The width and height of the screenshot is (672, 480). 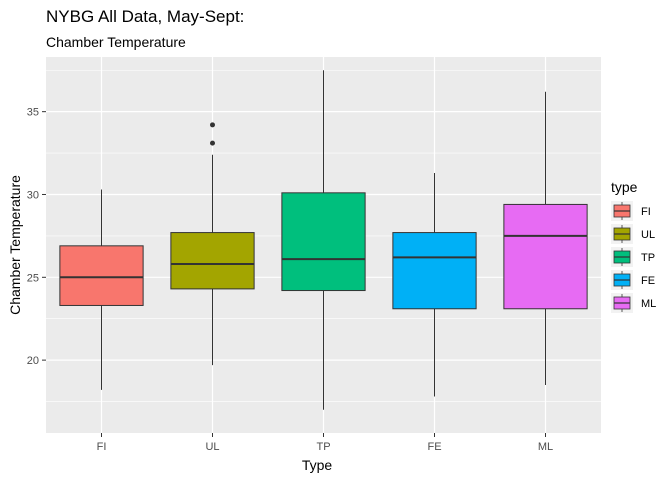 What do you see at coordinates (116, 42) in the screenshot?
I see `chart-subtitle: Chamber Temperature` at bounding box center [116, 42].